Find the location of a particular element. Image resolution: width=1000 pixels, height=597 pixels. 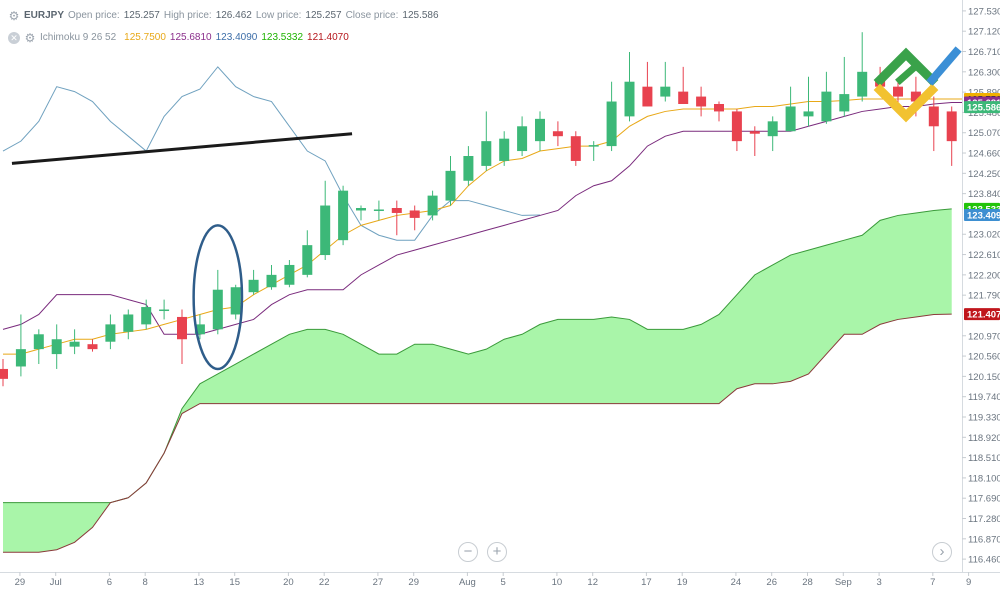

price-tick-label: 124.660 is located at coordinates (984, 154).